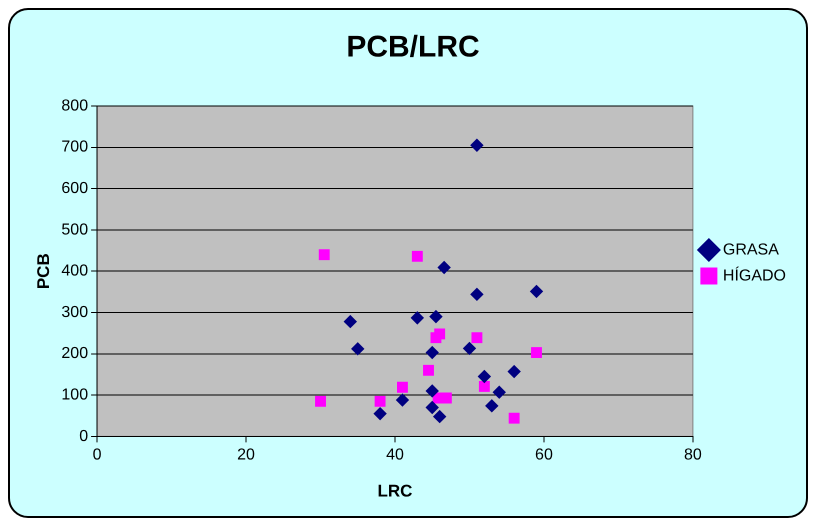 The height and width of the screenshot is (528, 818). Describe the element at coordinates (74, 312) in the screenshot. I see `y-tick-label: 300` at that location.